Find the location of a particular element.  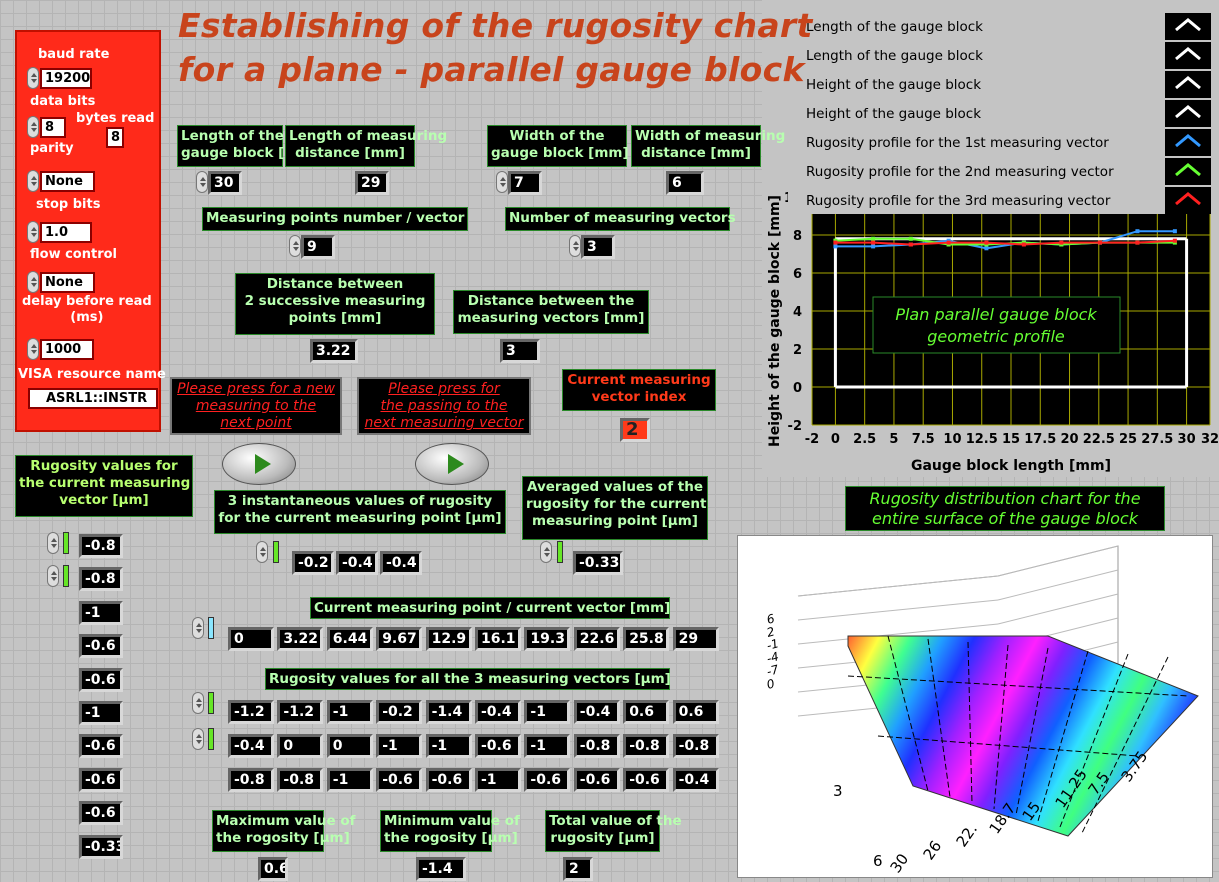

legend is located at coordinates (1003, 110).